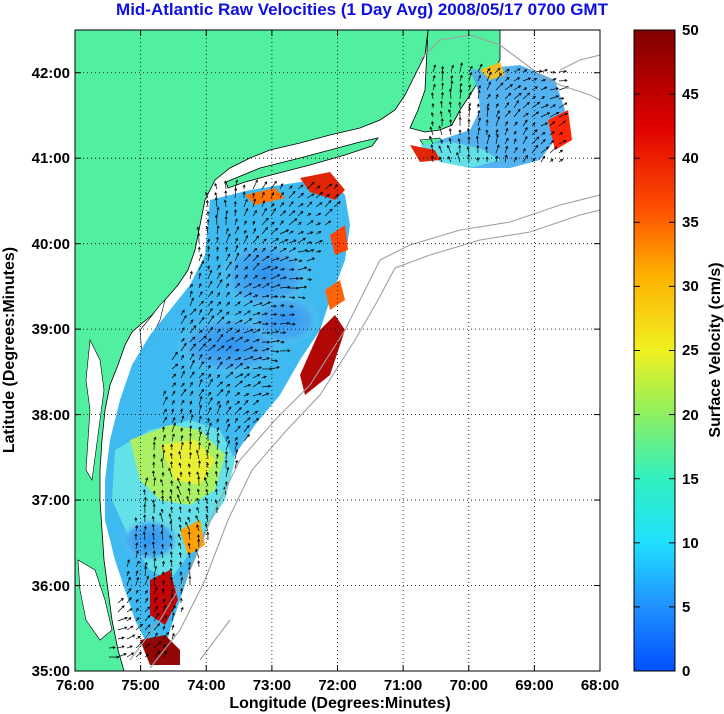  Describe the element at coordinates (690, 30) in the screenshot. I see `colorbar-tick-label: 50` at that location.